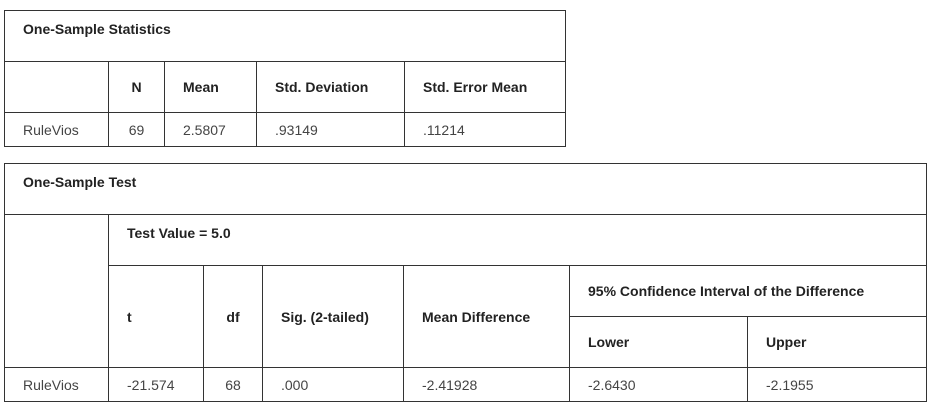  What do you see at coordinates (837, 342) in the screenshot?
I see `header-upper: Upper` at bounding box center [837, 342].